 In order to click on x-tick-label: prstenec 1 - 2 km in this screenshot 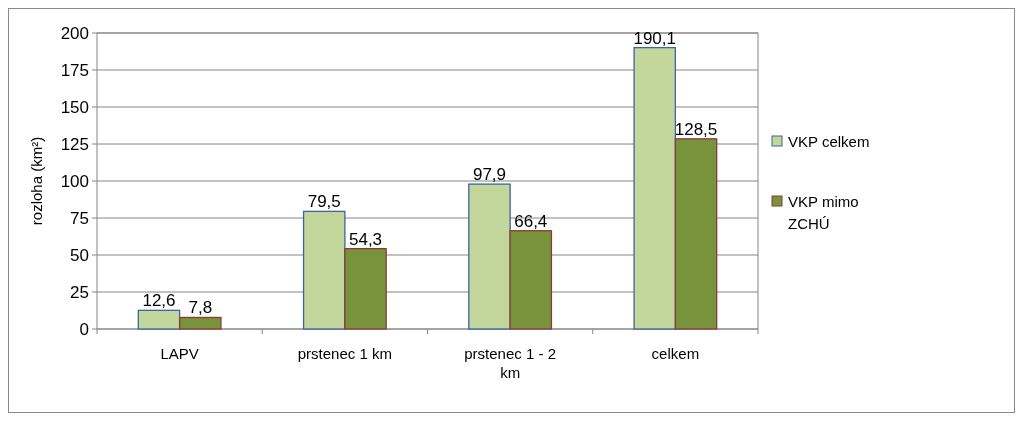, I will do `click(510, 363)`.